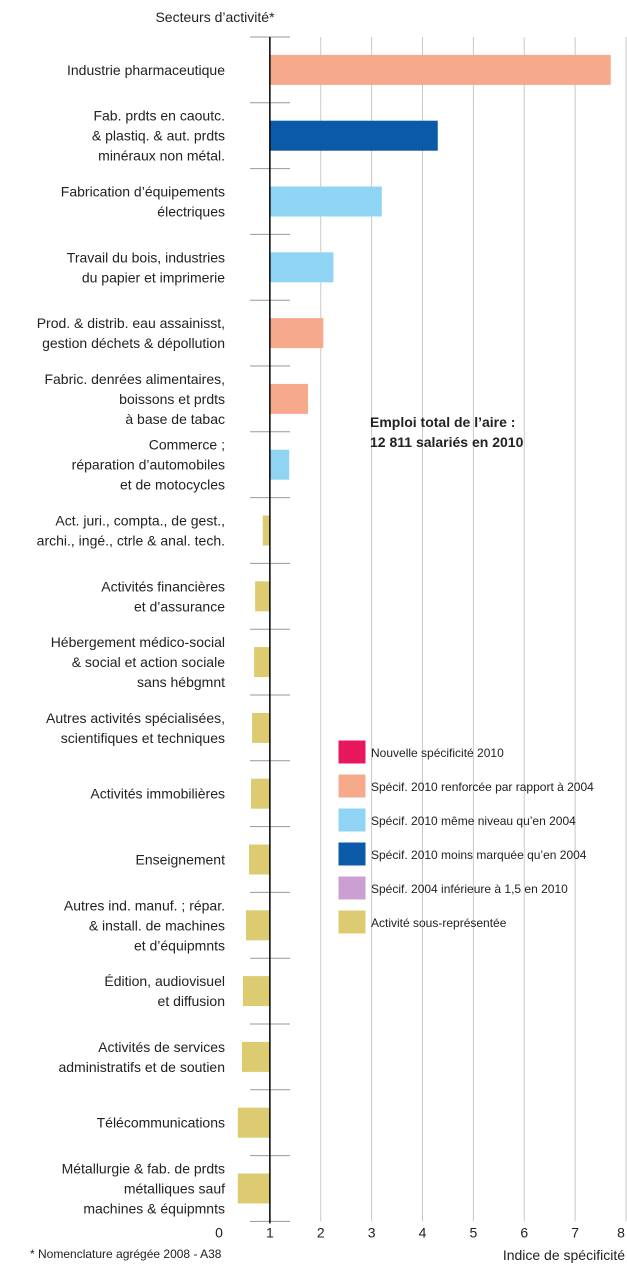  What do you see at coordinates (163, 596) in the screenshot?
I see `y-tick-label: Activités financières et d’assurance` at bounding box center [163, 596].